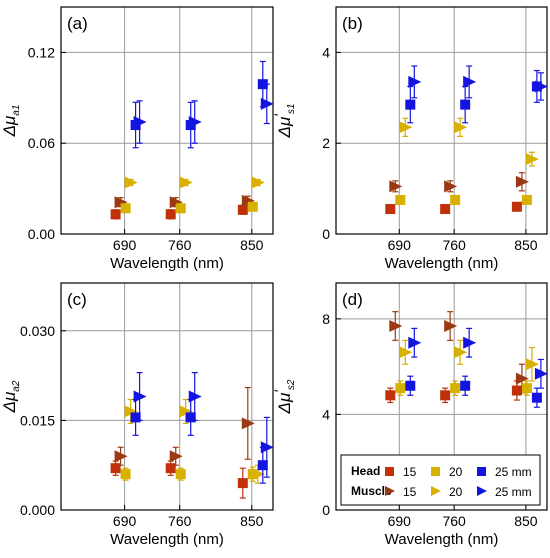 The image size is (550, 558). What do you see at coordinates (326, 510) in the screenshot?
I see `y-tick-label: 0` at bounding box center [326, 510].